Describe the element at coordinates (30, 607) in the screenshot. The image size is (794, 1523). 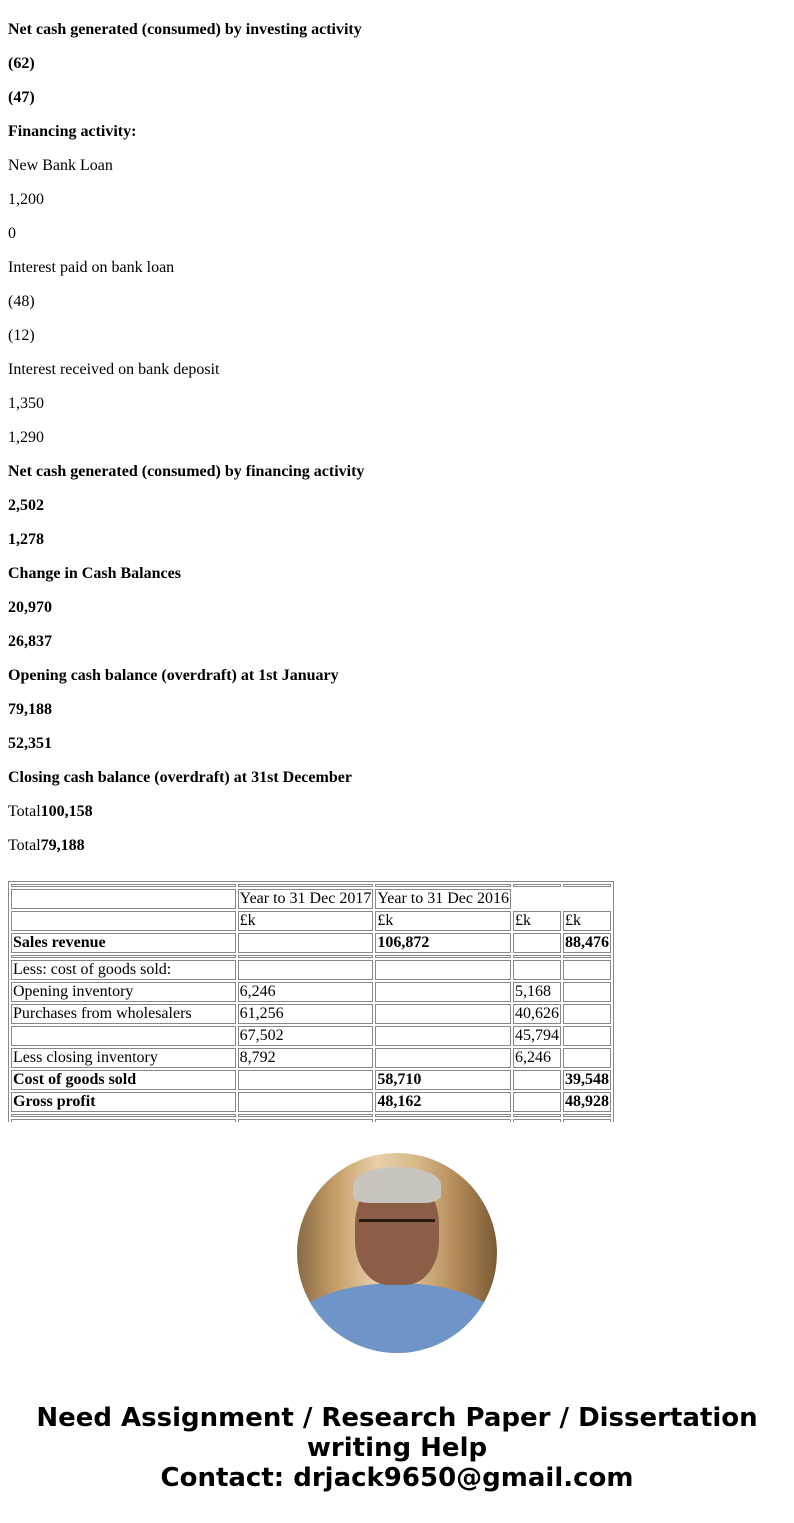
I see `text-value: 20,970` at that location.